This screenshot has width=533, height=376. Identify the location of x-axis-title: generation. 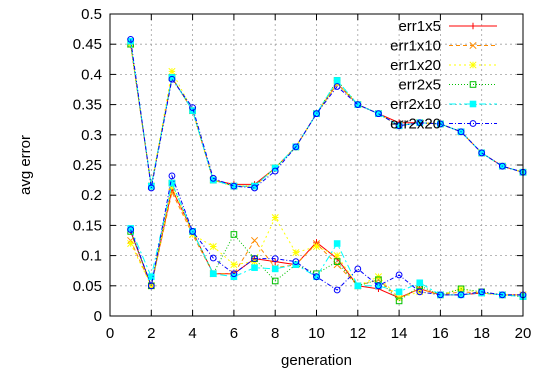
(316, 360).